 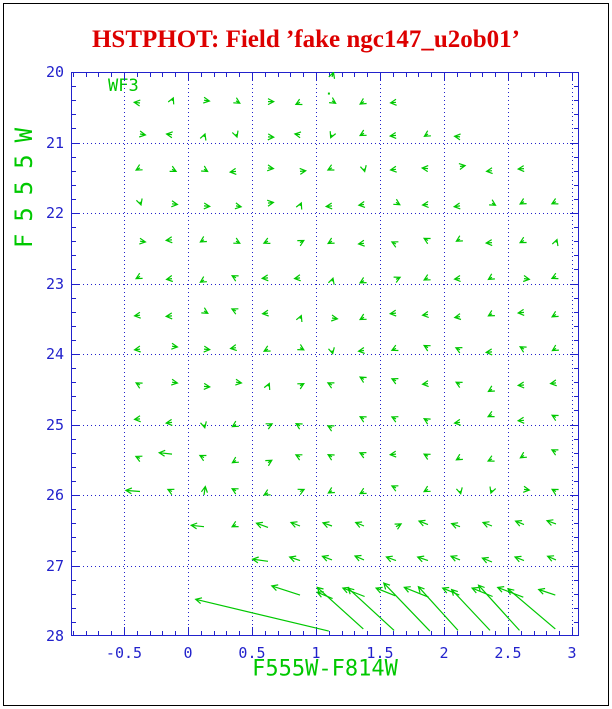 What do you see at coordinates (54, 424) in the screenshot?
I see `y-tick-label: 25` at bounding box center [54, 424].